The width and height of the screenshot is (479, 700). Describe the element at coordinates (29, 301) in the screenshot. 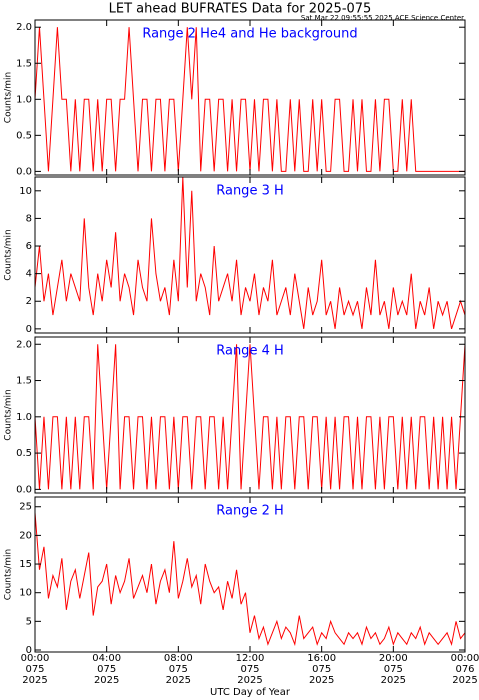

I see `y-tick-label: 2` at that location.